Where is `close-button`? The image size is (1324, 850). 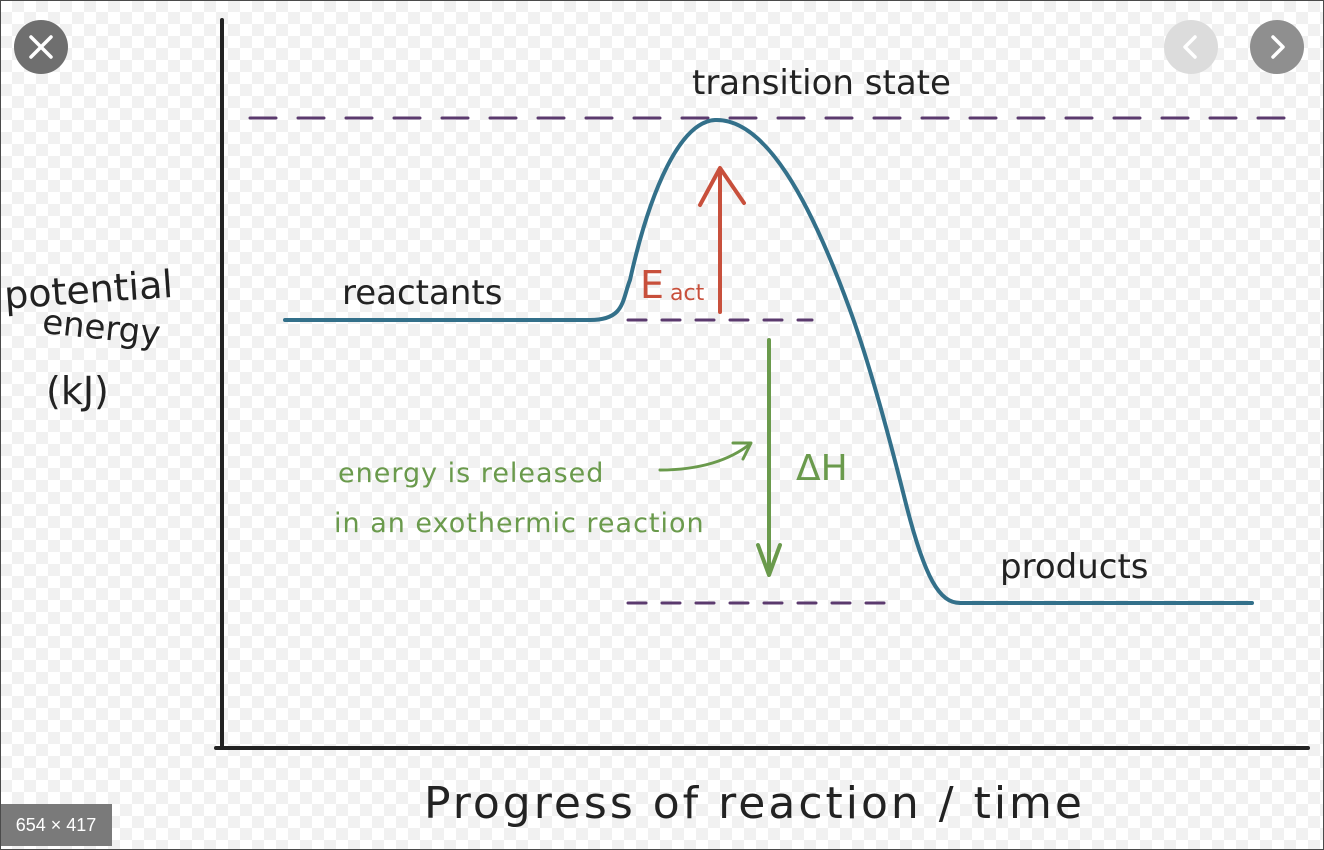 close-button is located at coordinates (41, 47).